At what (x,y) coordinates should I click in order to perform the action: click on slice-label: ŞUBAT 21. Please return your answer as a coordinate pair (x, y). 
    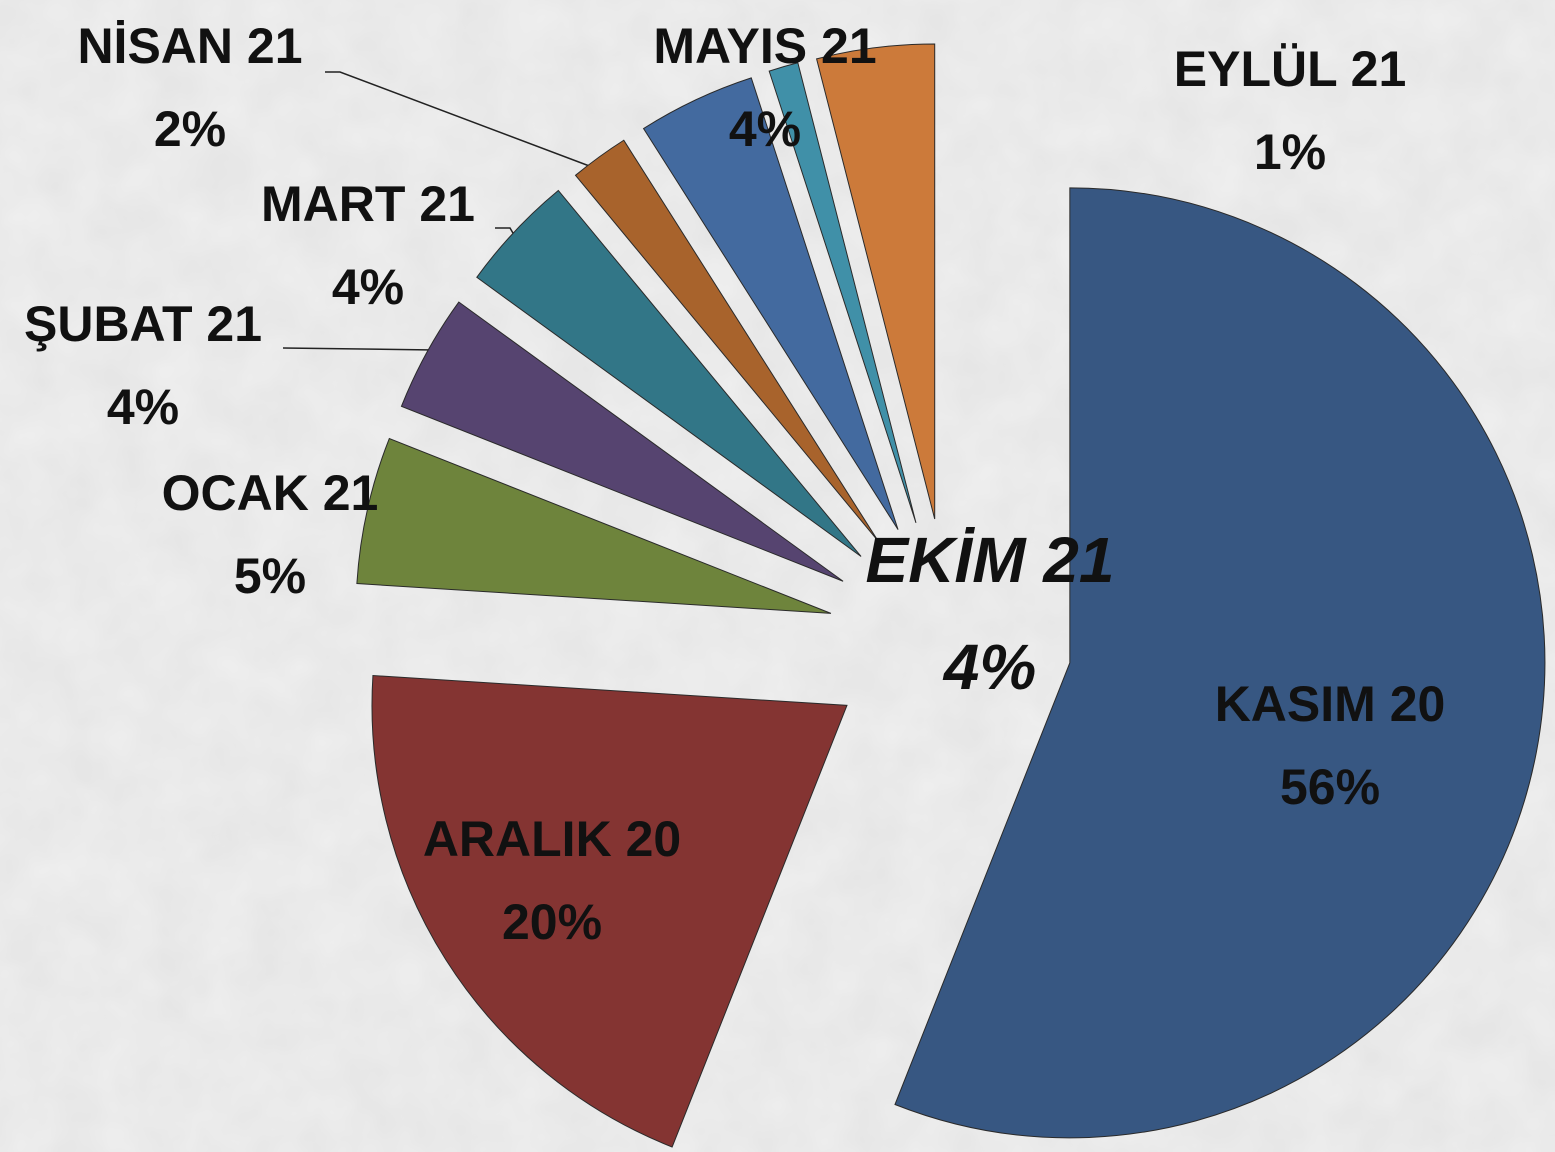
    Looking at the image, I should click on (143, 324).